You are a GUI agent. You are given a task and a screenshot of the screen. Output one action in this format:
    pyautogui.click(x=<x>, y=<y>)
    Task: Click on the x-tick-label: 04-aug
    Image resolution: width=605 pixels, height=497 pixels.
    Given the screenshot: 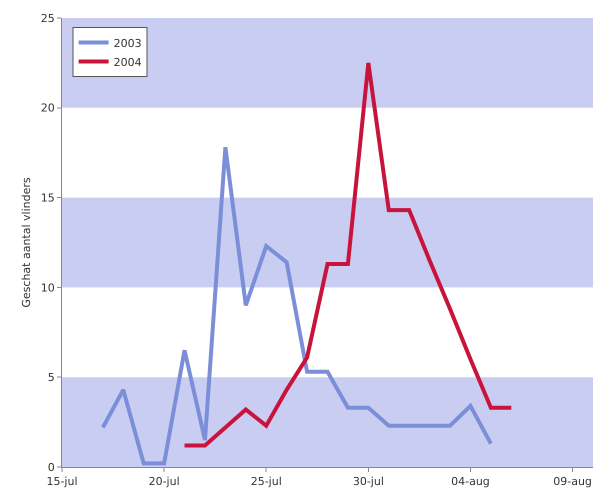 What is the action you would take?
    pyautogui.click(x=470, y=481)
    